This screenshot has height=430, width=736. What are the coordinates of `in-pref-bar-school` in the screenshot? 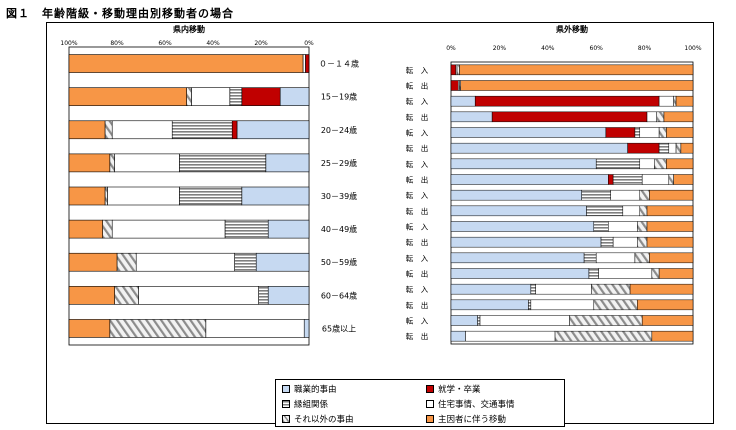 It's located at (307, 63).